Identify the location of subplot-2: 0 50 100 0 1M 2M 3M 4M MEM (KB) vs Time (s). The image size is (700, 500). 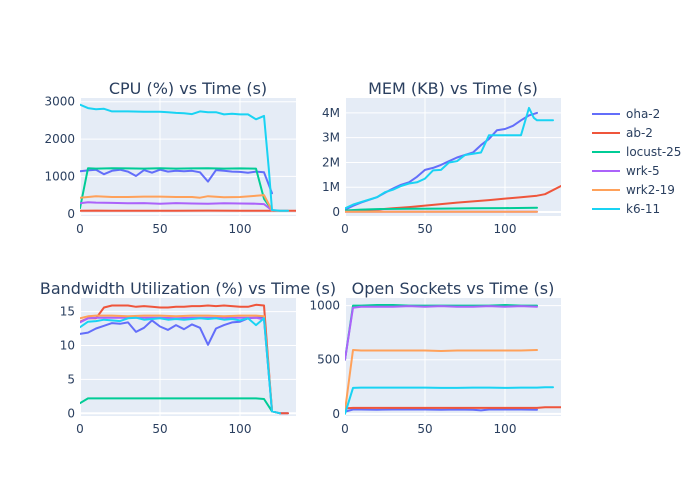
(441, 157).